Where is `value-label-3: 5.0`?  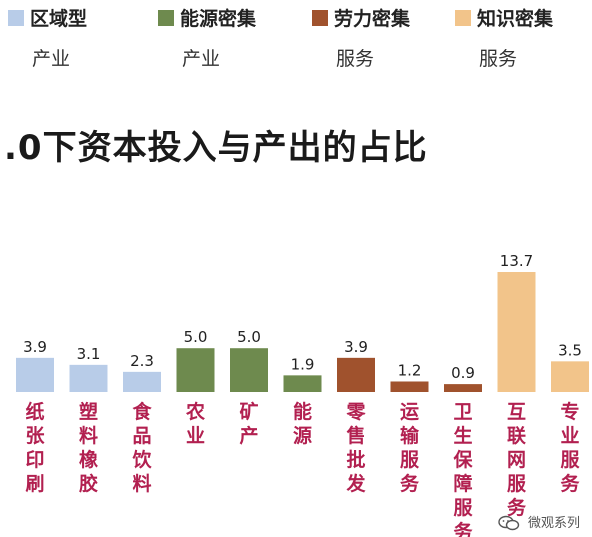
value-label-3: 5.0 is located at coordinates (196, 337).